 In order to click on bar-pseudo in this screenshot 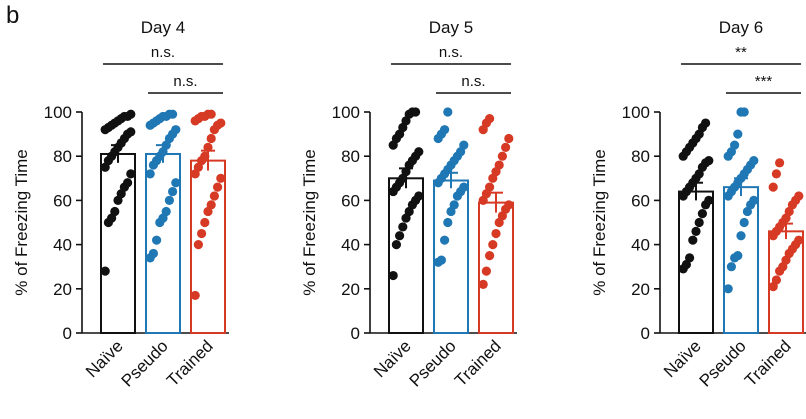, I will do `click(741, 260)`.